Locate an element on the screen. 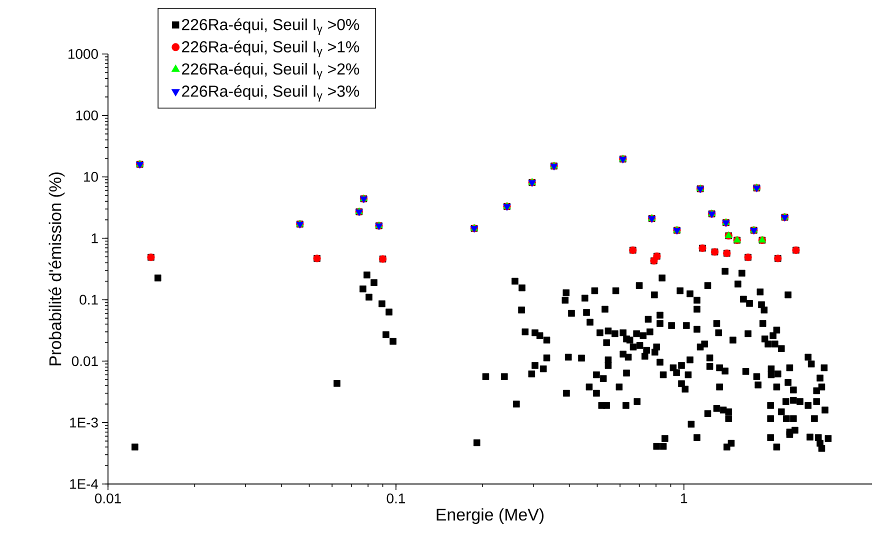  y-tick-label: 100 is located at coordinates (87, 115).